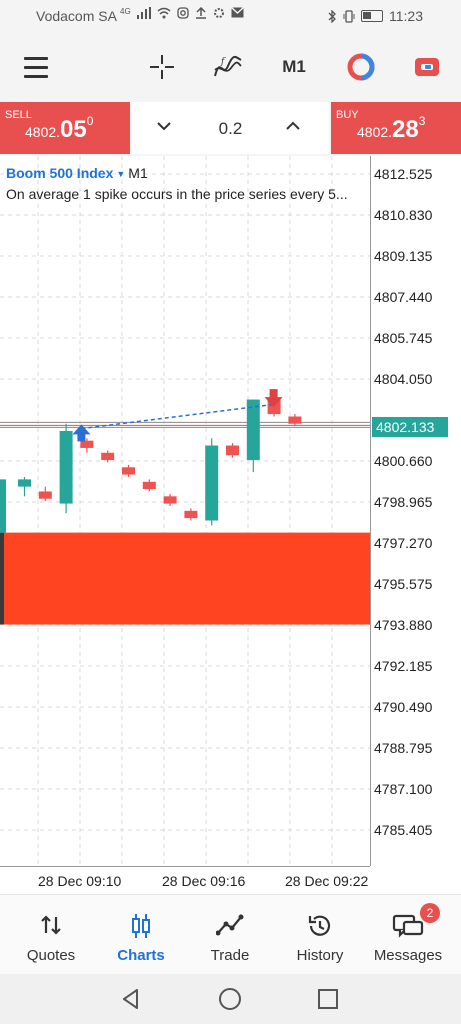  Describe the element at coordinates (403, 256) in the screenshot. I see `y-tick-label: 4809.135` at that location.